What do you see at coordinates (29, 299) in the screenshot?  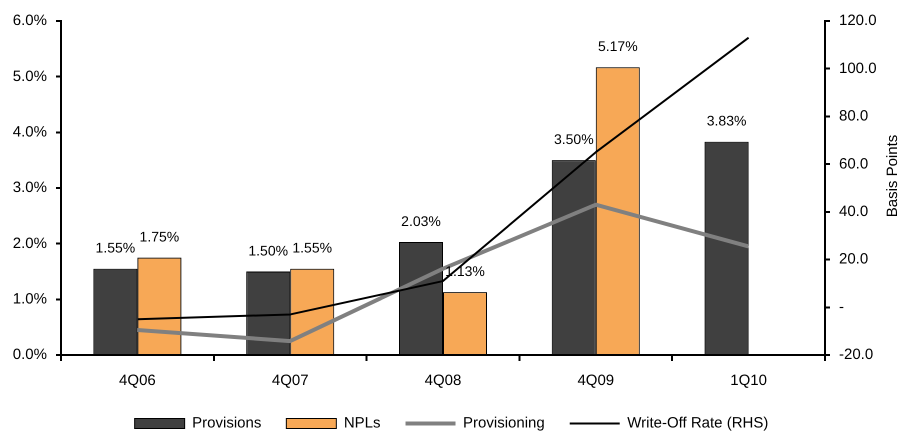 I see `y-tick-label: 1.0%` at bounding box center [29, 299].